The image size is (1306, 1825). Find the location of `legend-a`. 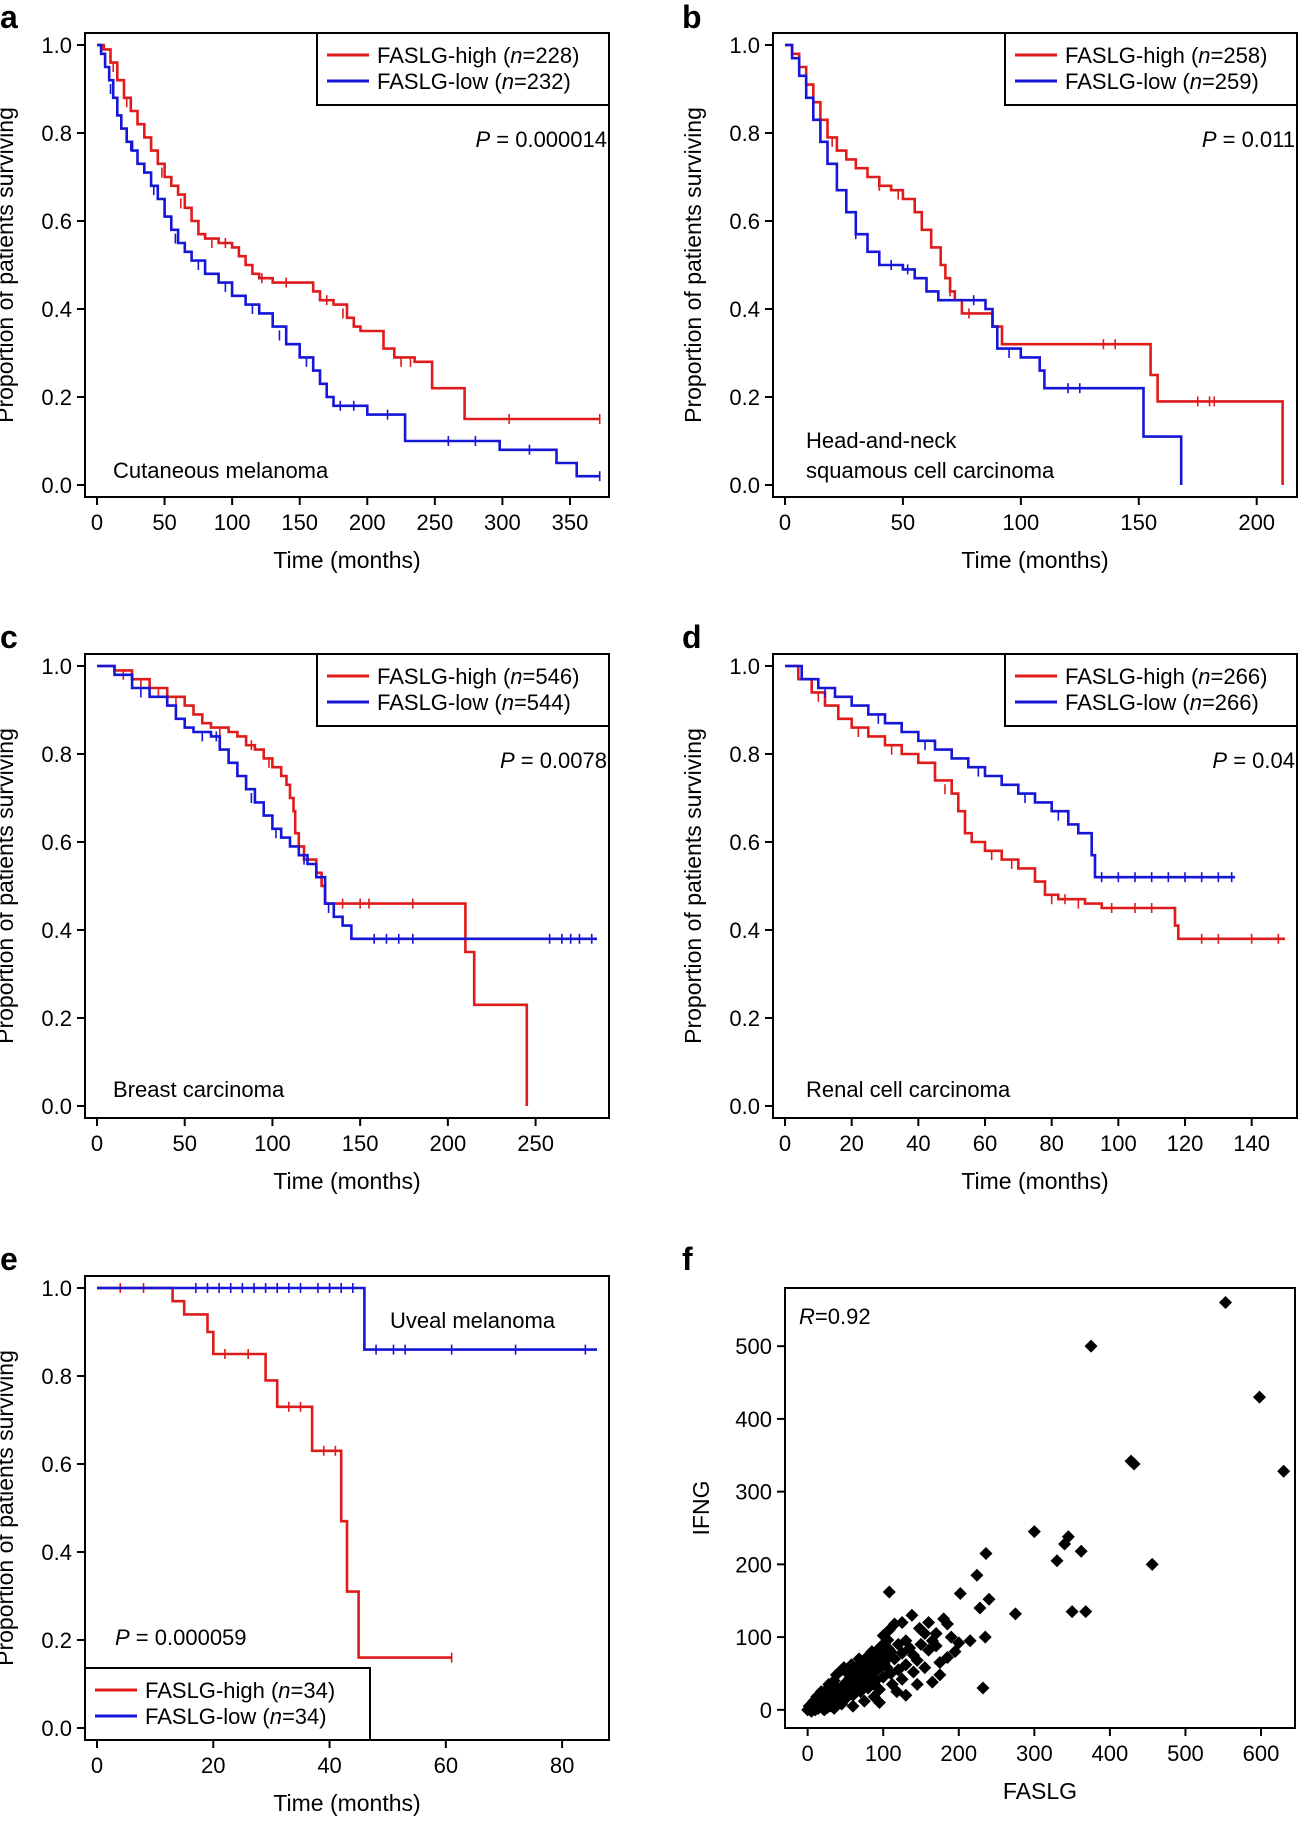

legend-a is located at coordinates (463, 69).